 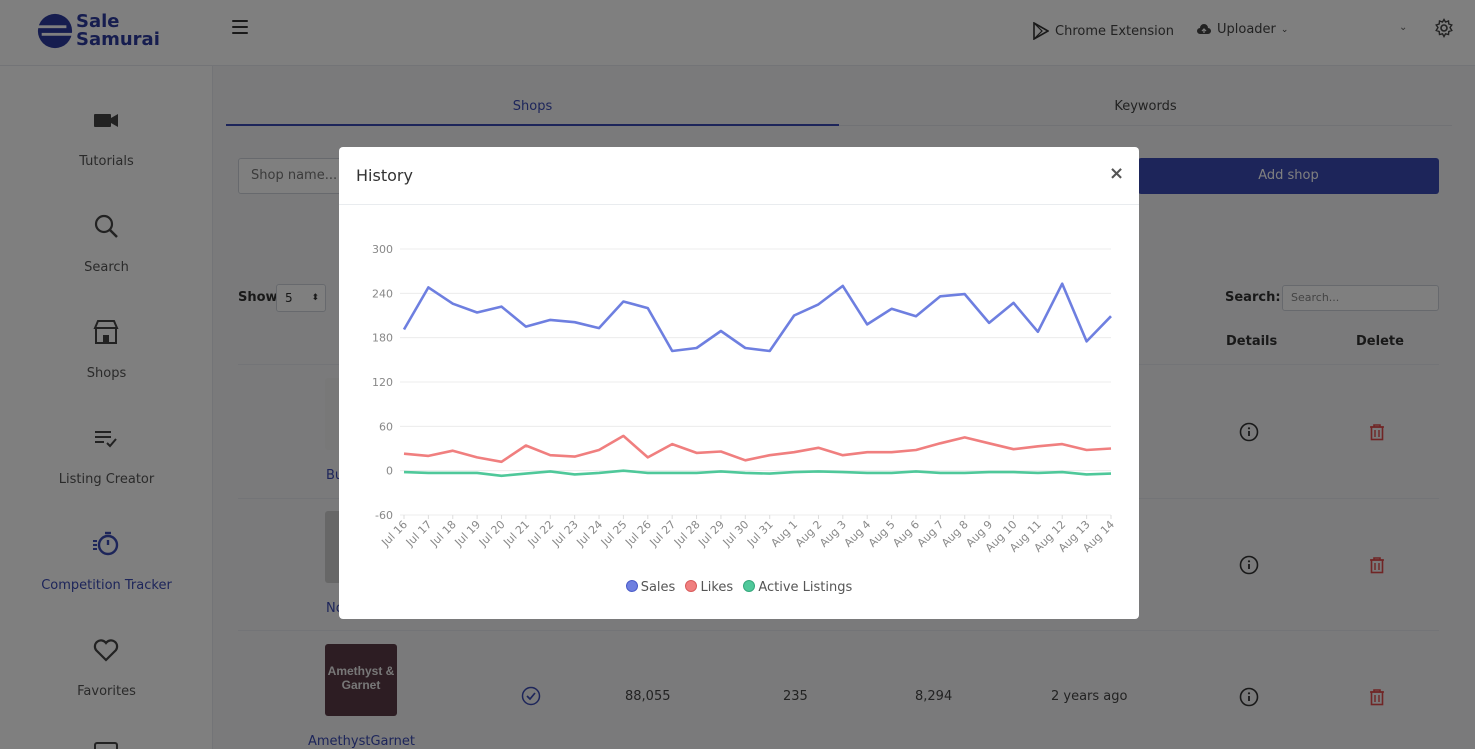 What do you see at coordinates (833, 534) in the screenshot?
I see `x-tick-label: Aug 3` at bounding box center [833, 534].